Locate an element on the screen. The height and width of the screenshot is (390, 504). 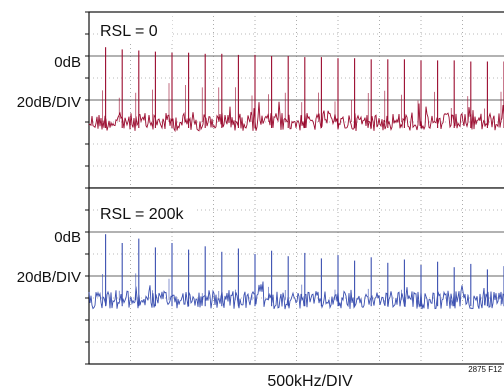
panel-label: RSL = 200k is located at coordinates (142, 214).